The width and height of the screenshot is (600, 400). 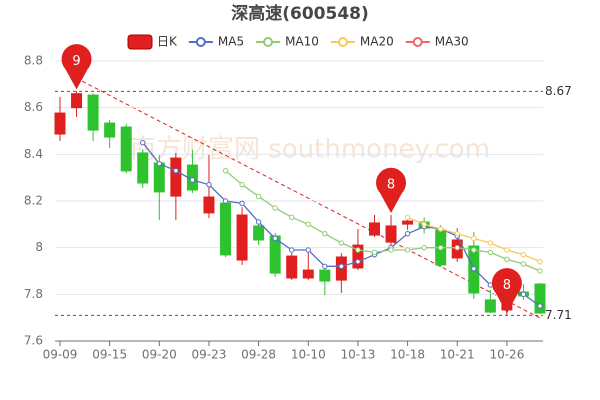 What do you see at coordinates (258, 355) in the screenshot?
I see `x-tick-label: 09-28` at bounding box center [258, 355].